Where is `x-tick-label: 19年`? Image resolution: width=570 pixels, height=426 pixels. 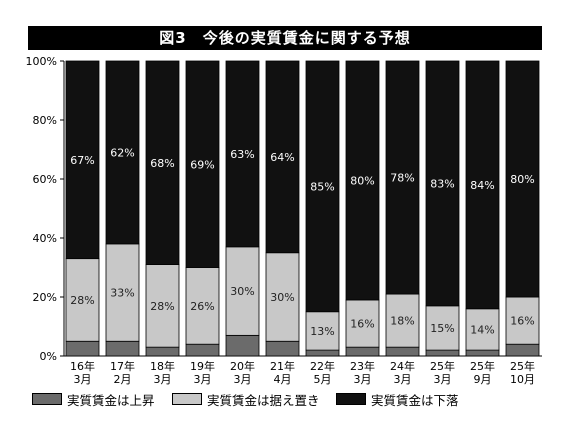
x-tick-label: 19年 is located at coordinates (202, 366).